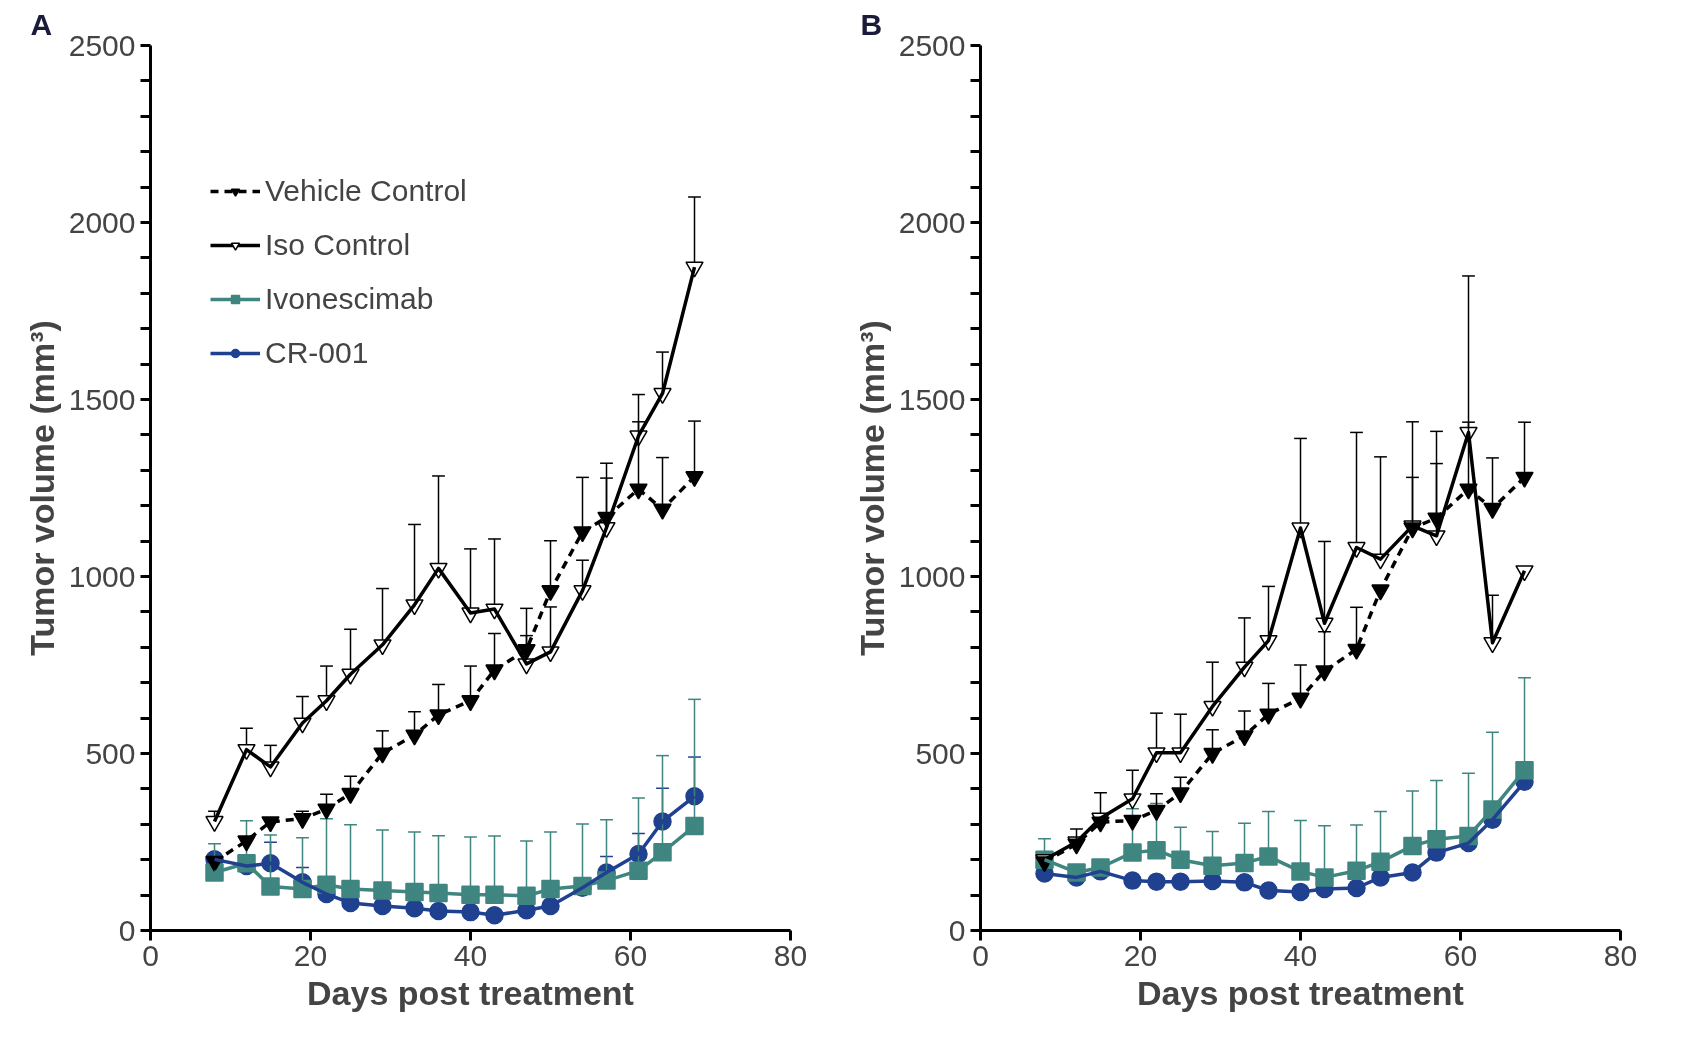 The width and height of the screenshot is (1687, 1051). What do you see at coordinates (871, 24) in the screenshot?
I see `text: B` at bounding box center [871, 24].